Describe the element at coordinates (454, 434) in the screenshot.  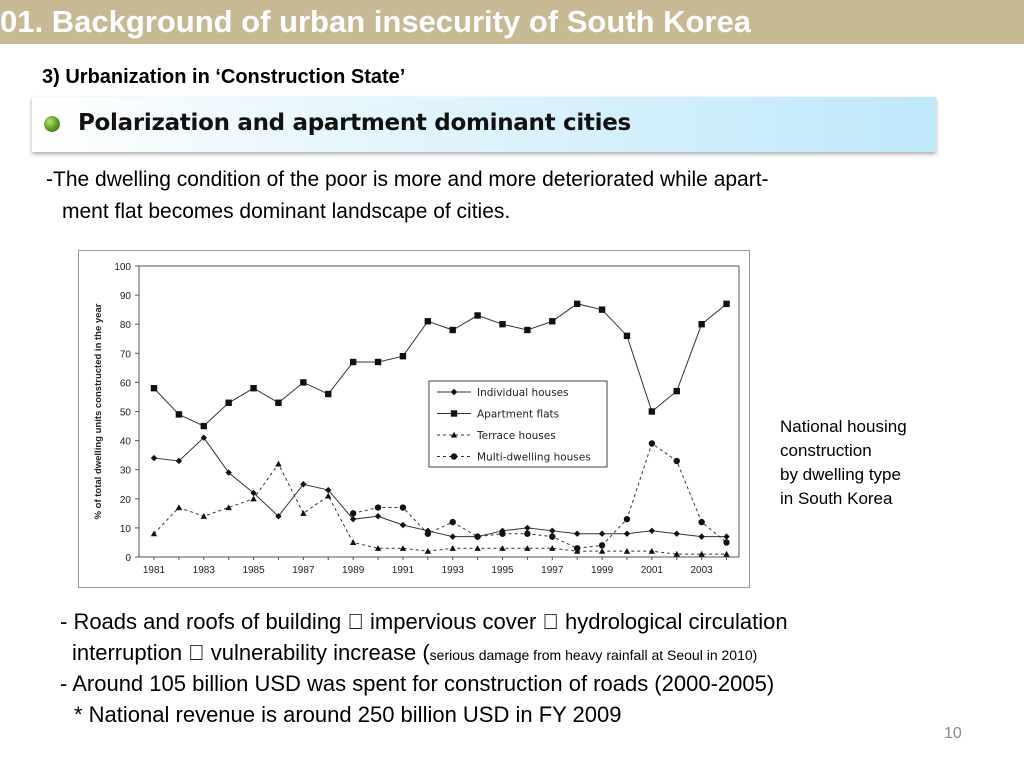
I see `legend-marker-terrace-houses` at that location.